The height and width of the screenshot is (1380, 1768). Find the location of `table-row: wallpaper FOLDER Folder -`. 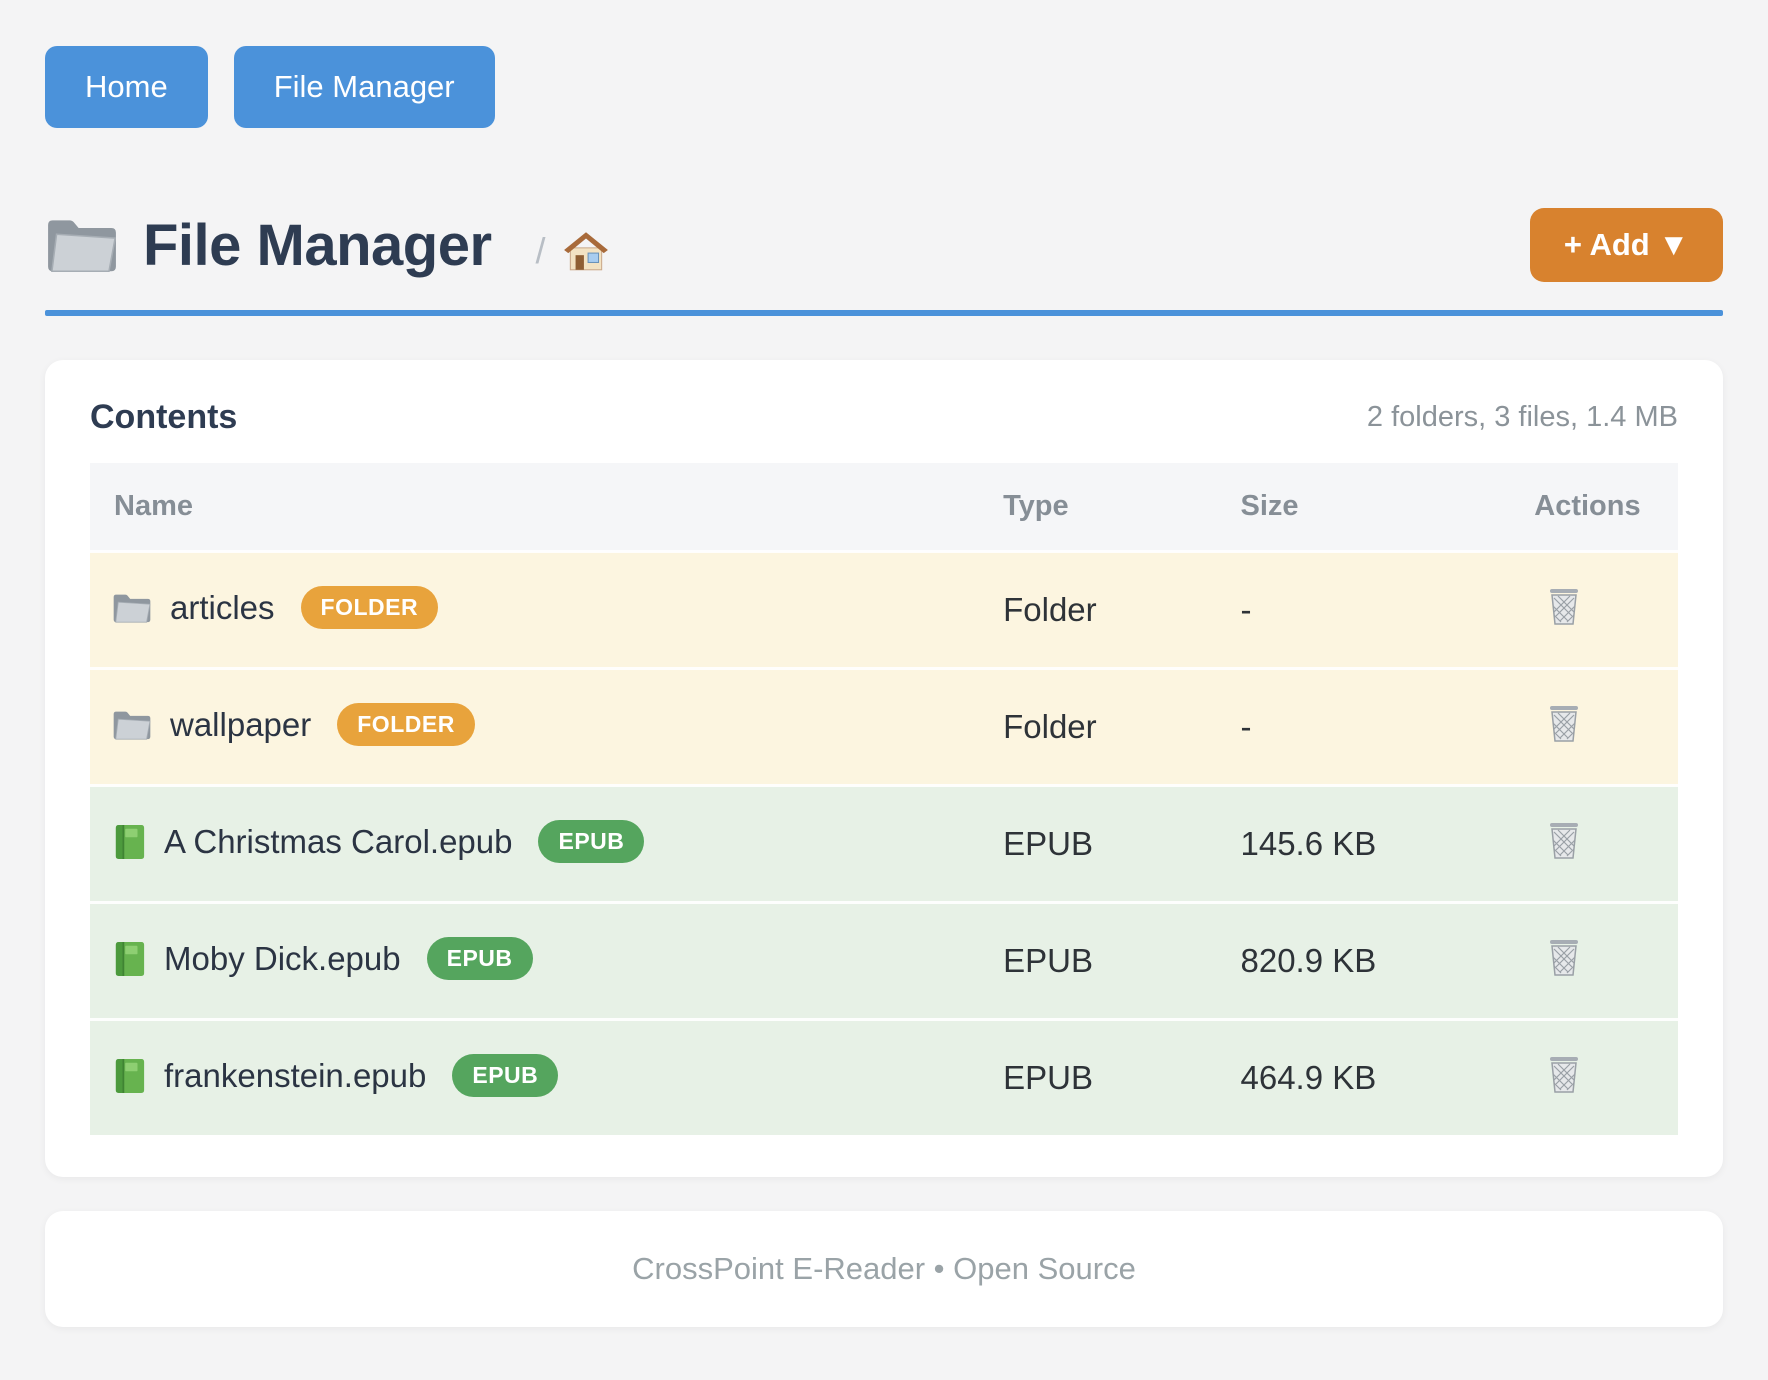

table-row: wallpaper FOLDER Folder - is located at coordinates (884, 727).